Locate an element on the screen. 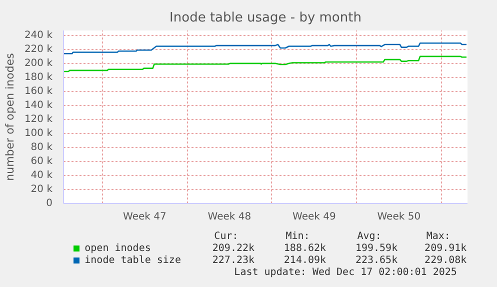 Image resolution: width=497 pixels, height=287 pixels. y-tick-label: 60 k is located at coordinates (41, 161).